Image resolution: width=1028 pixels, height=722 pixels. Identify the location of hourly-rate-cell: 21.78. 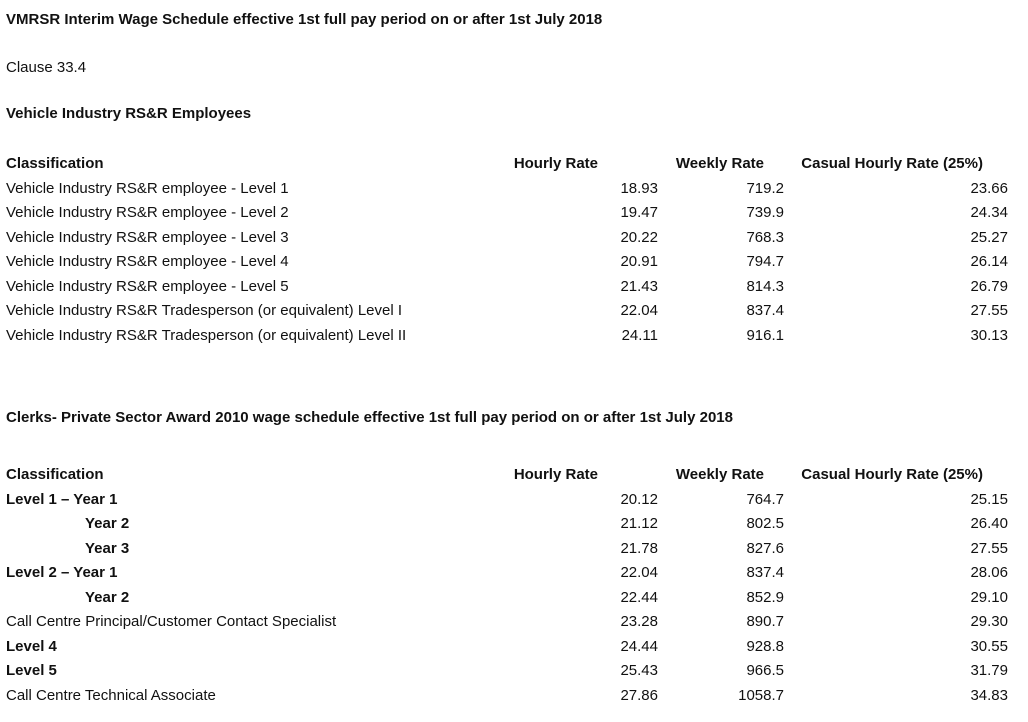
(639, 548).